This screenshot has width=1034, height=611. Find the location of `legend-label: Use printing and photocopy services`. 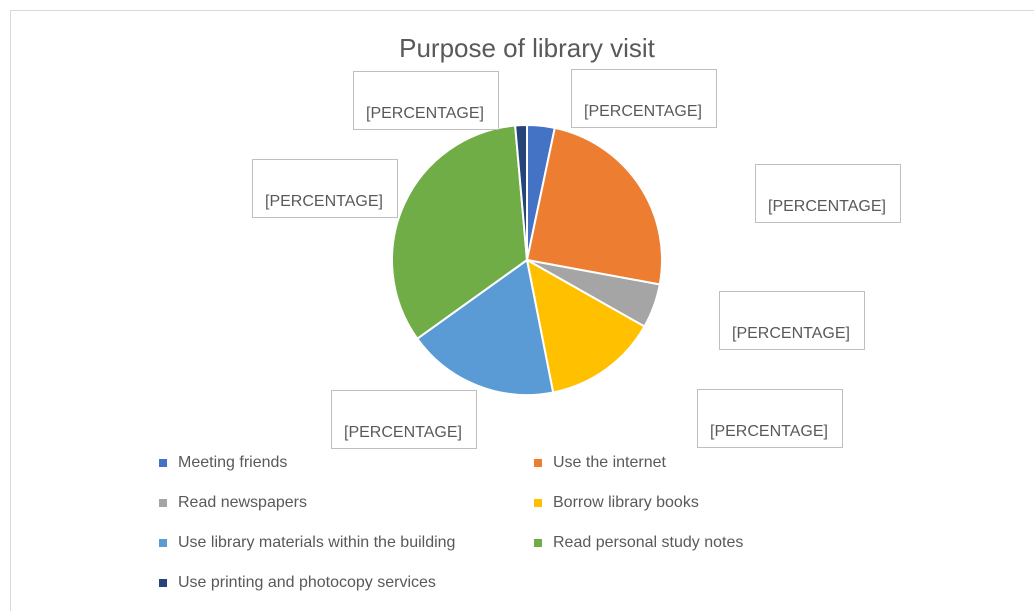

legend-label: Use printing and photocopy services is located at coordinates (307, 582).